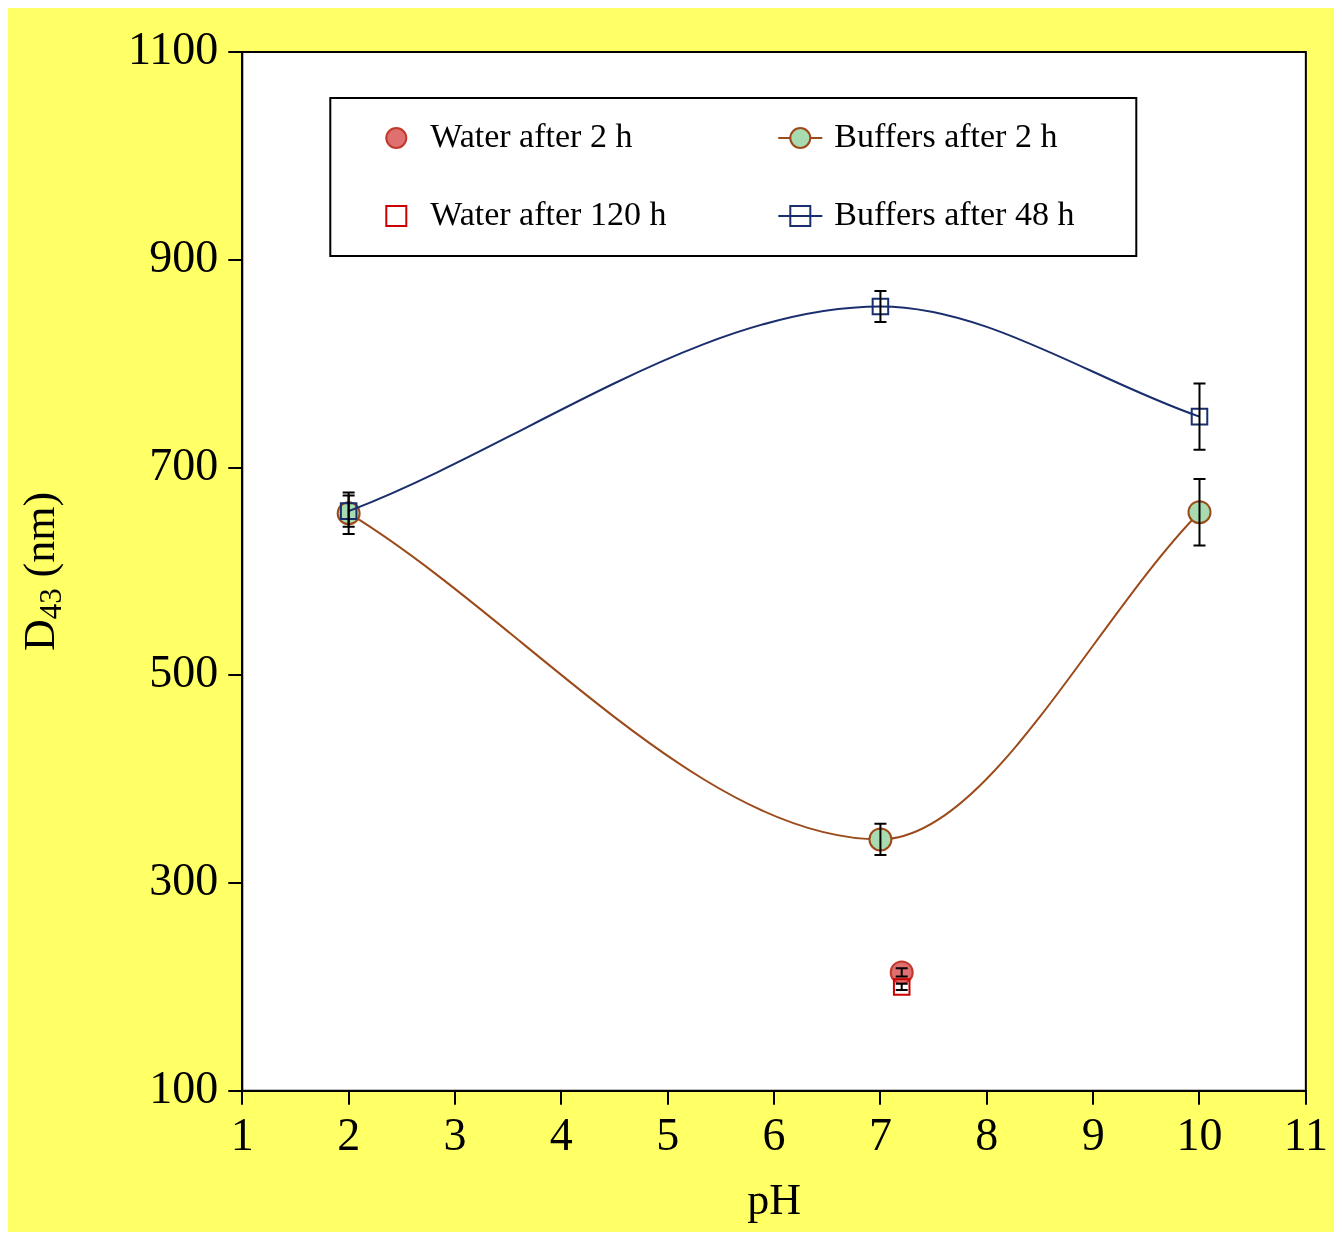 The height and width of the screenshot is (1240, 1342). I want to click on y-tick-label: 100, so click(184, 1087).